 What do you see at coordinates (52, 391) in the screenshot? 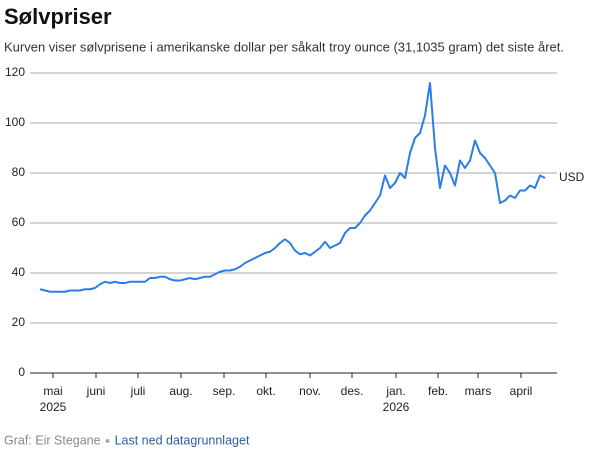
I see `x-tick-label: mai` at bounding box center [52, 391].